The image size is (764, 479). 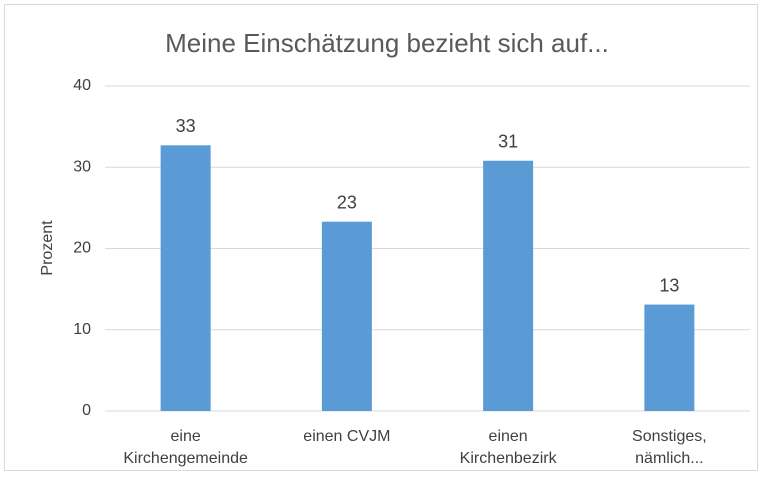 What do you see at coordinates (346, 436) in the screenshot?
I see `x-tick-label: einen CVJM` at bounding box center [346, 436].